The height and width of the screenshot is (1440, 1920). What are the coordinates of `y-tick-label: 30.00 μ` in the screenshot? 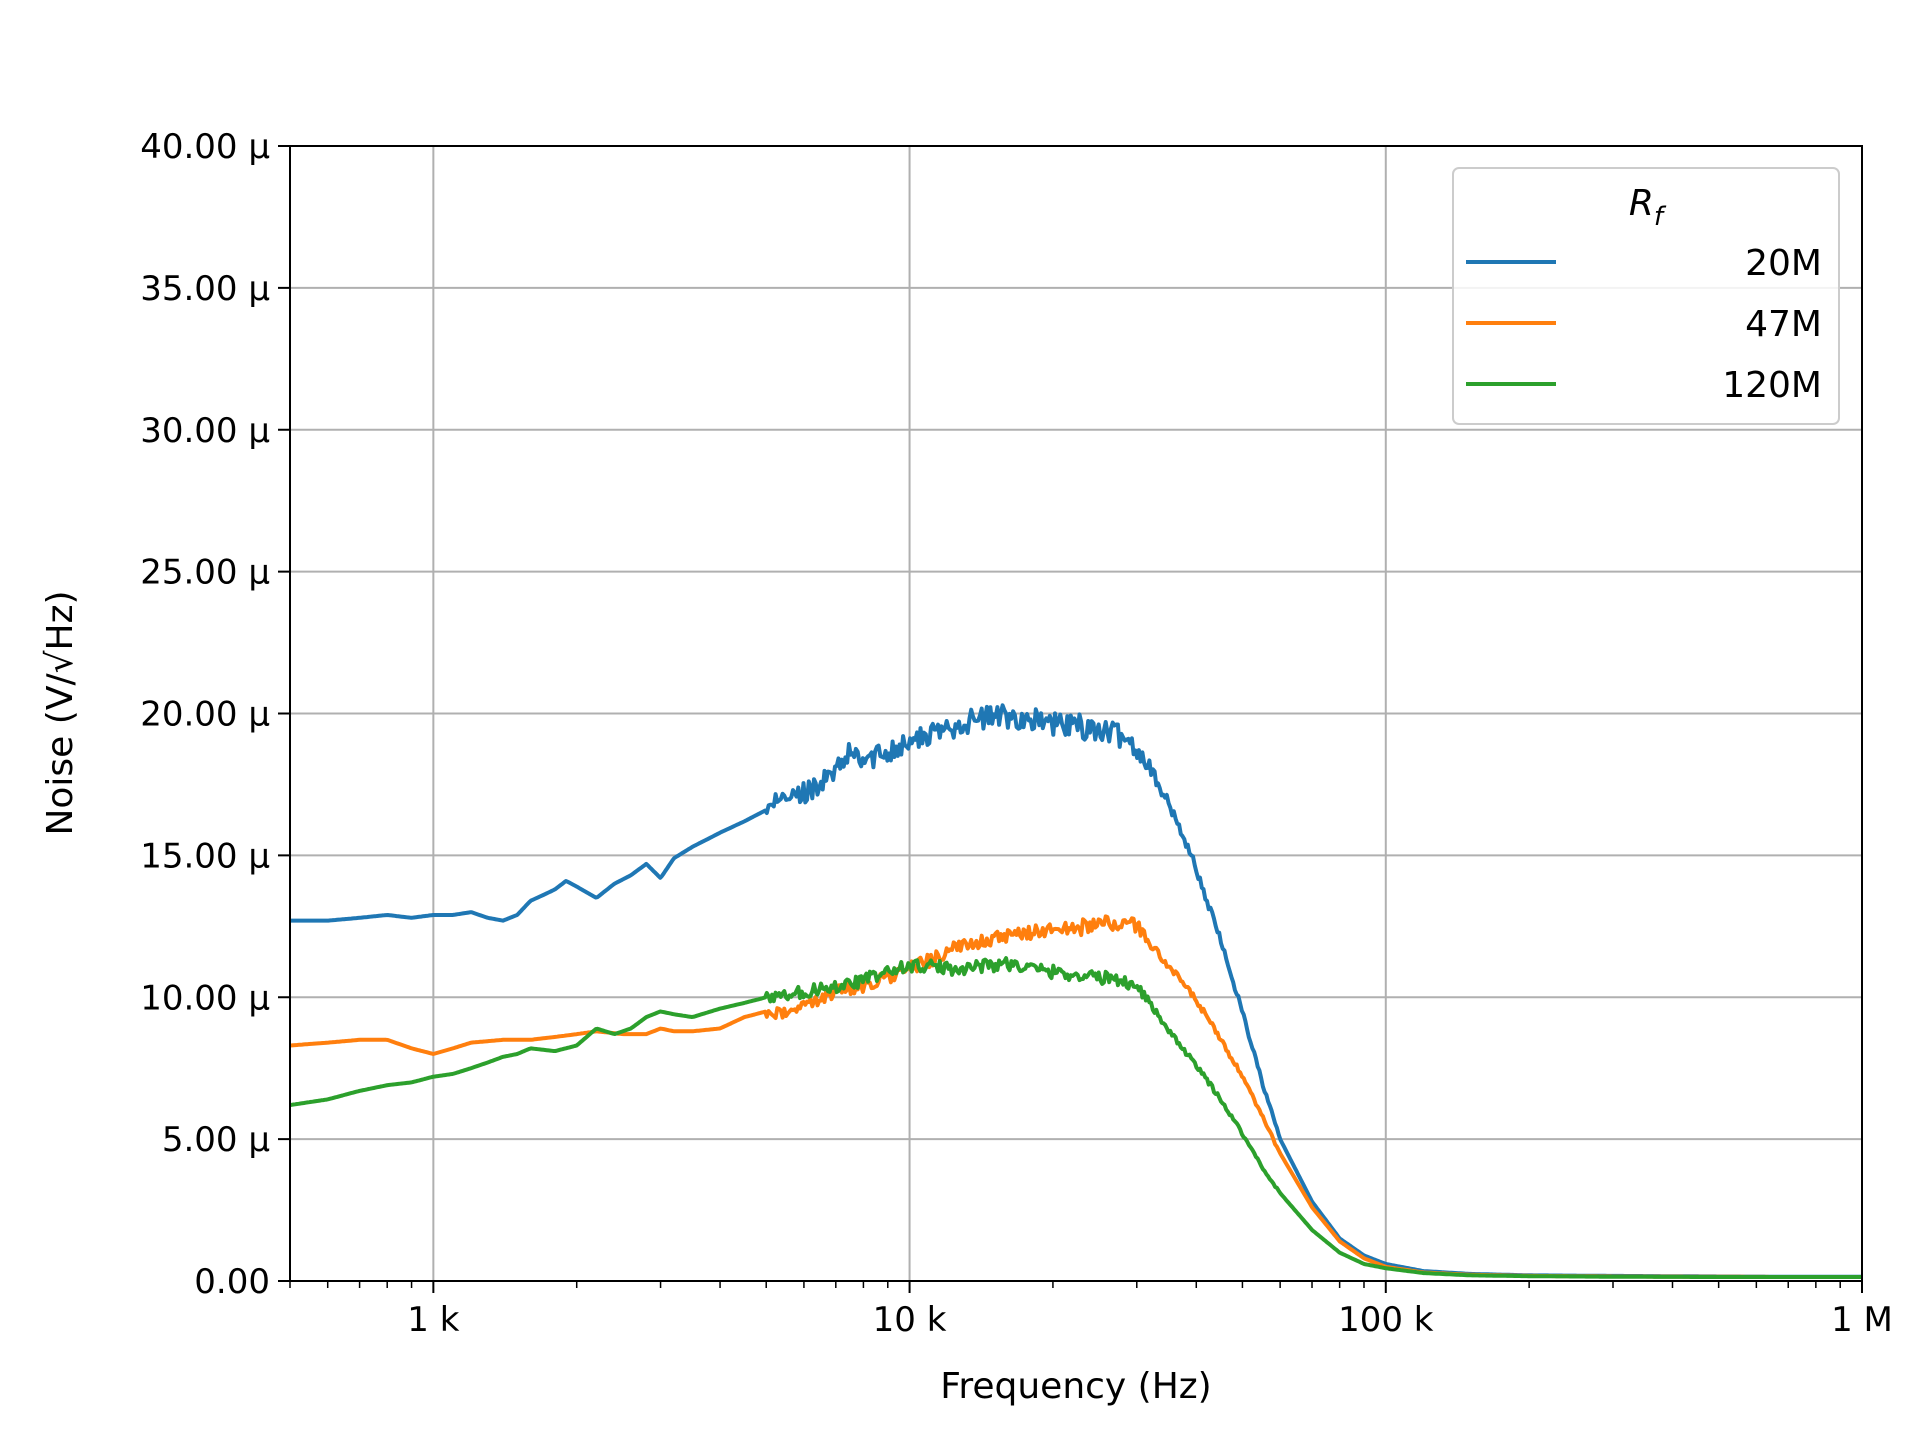 It's located at (205, 431).